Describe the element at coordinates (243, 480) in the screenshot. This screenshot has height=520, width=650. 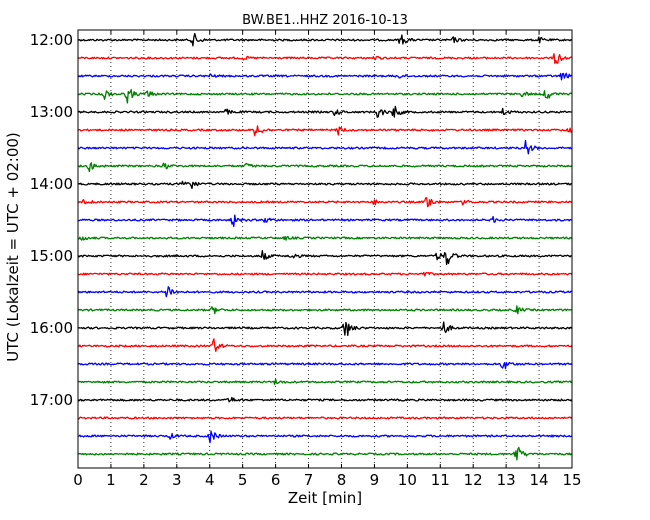
I see `x-tick-label: 5` at that location.